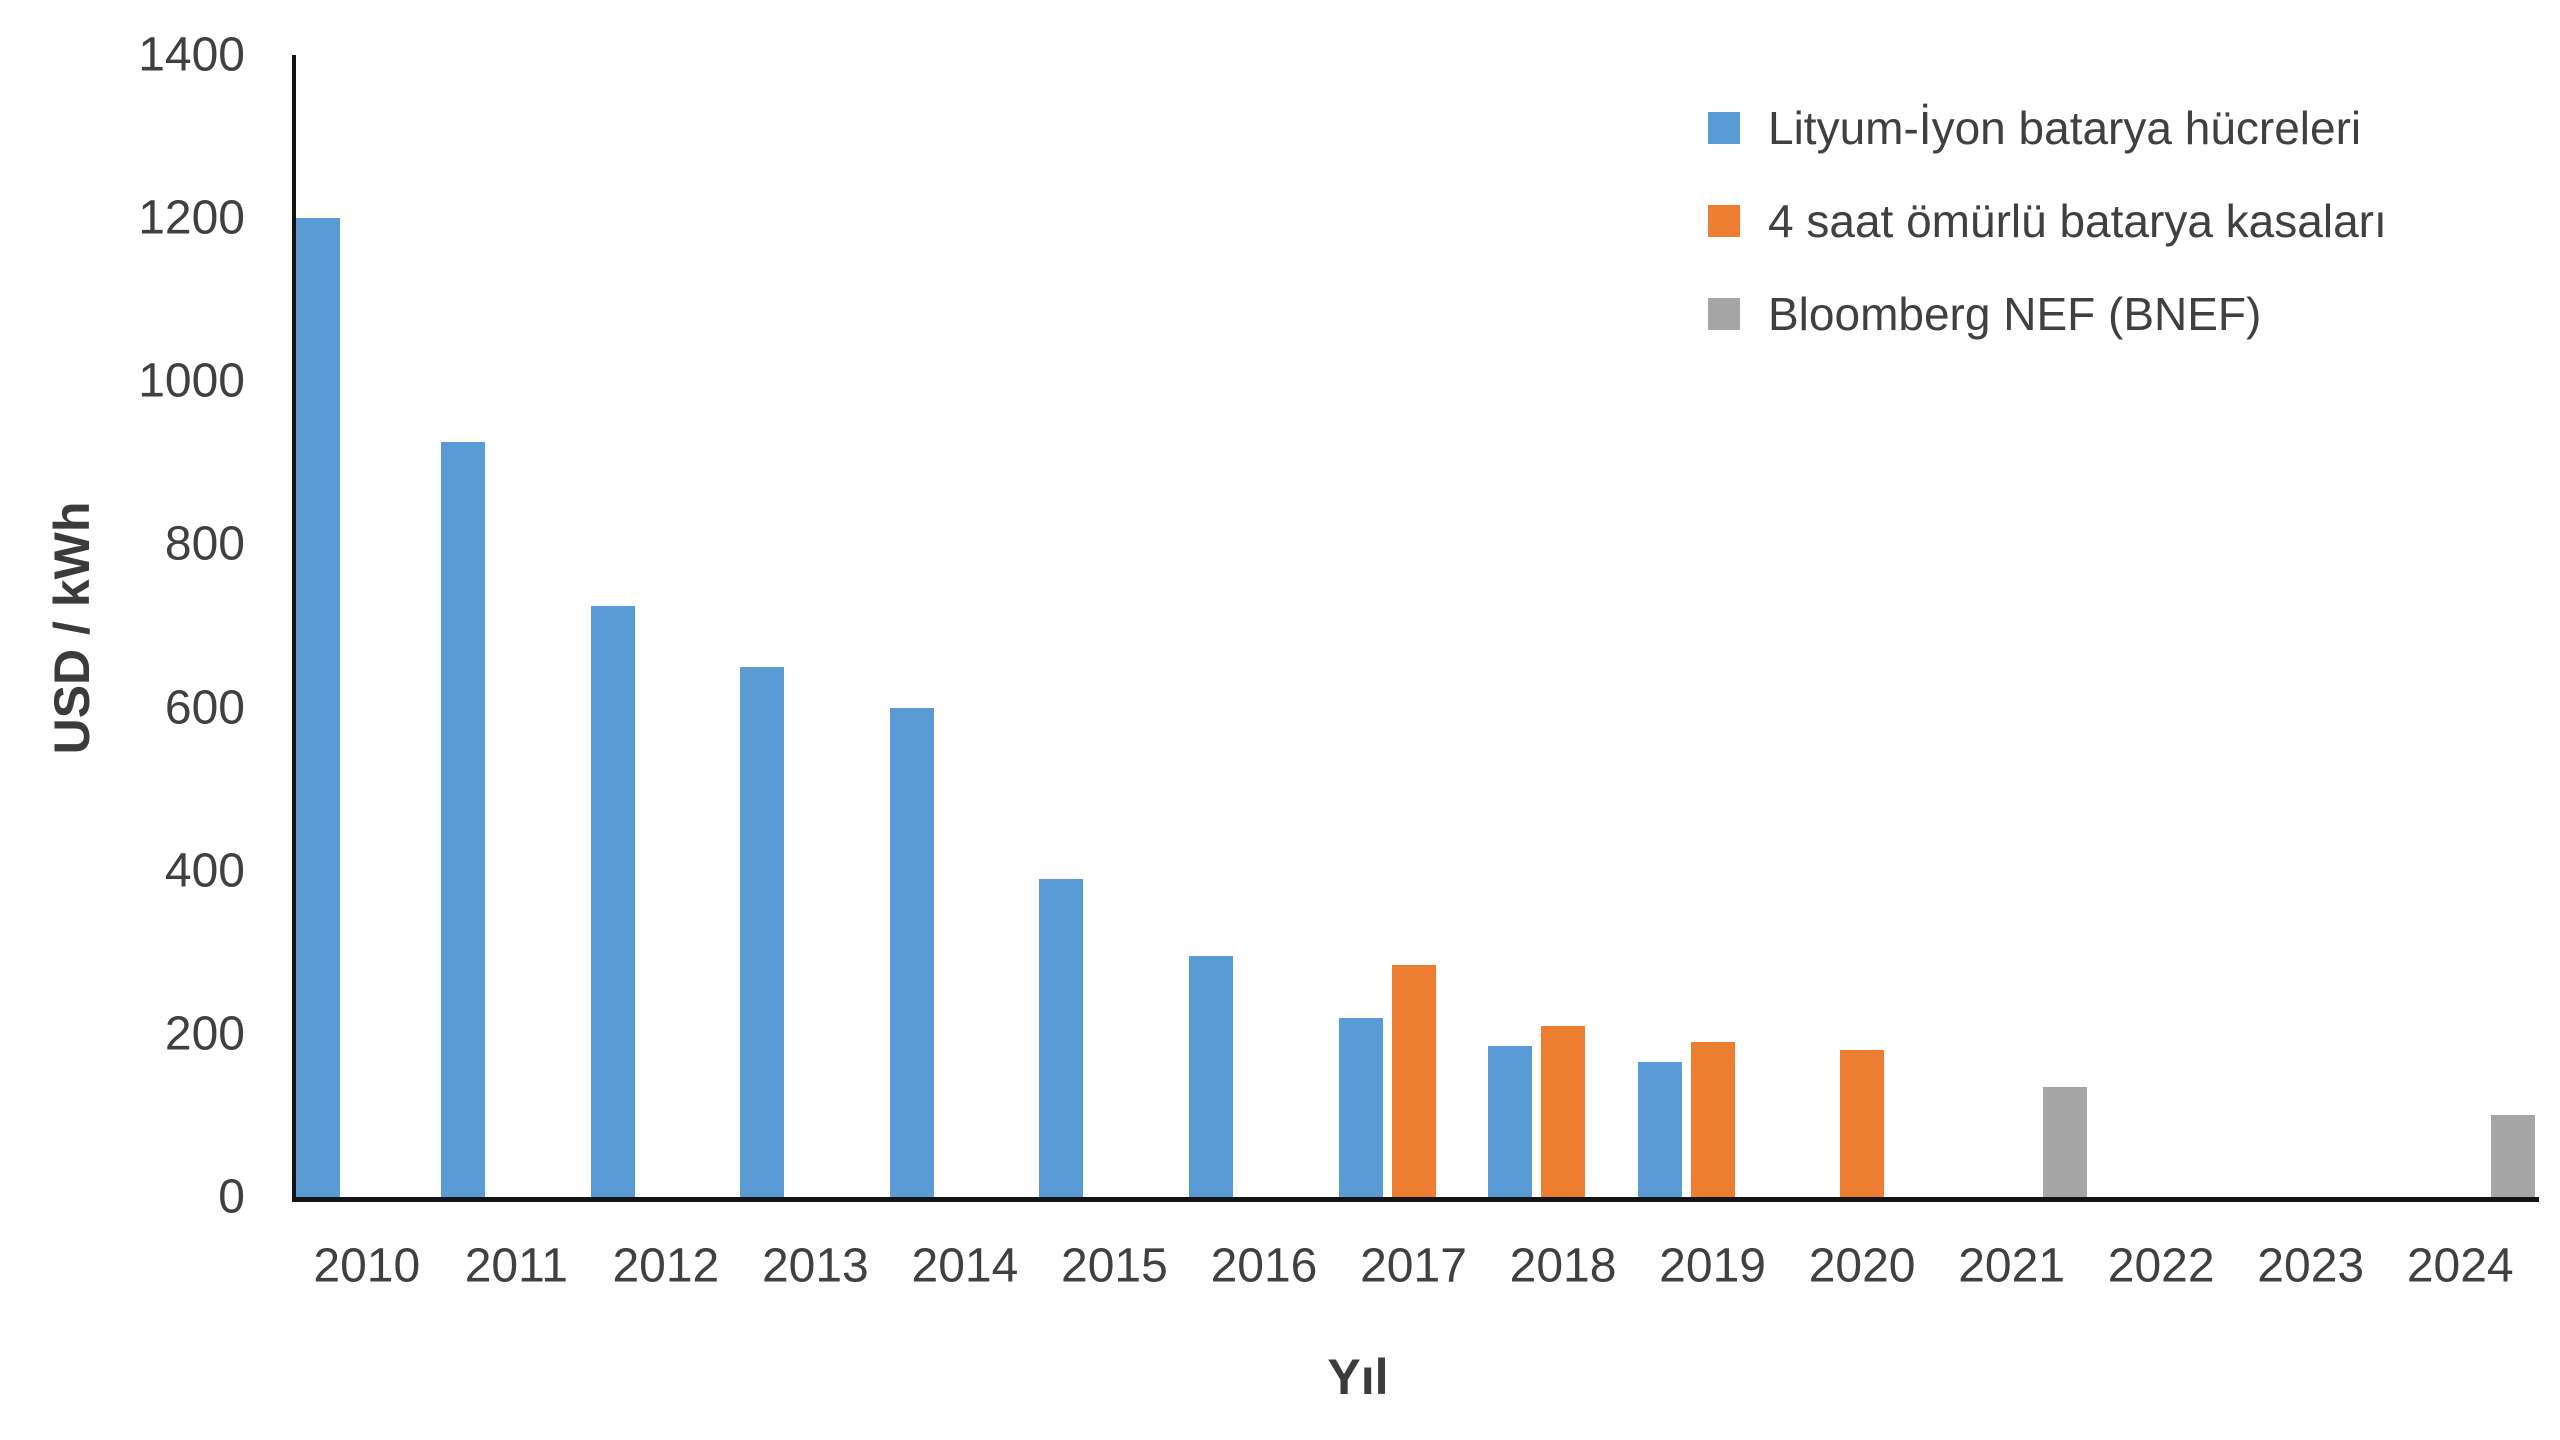 The height and width of the screenshot is (1440, 2560). What do you see at coordinates (1061, 1038) in the screenshot?
I see `bar-2015-Lityum-İyon batarya hücreleri` at bounding box center [1061, 1038].